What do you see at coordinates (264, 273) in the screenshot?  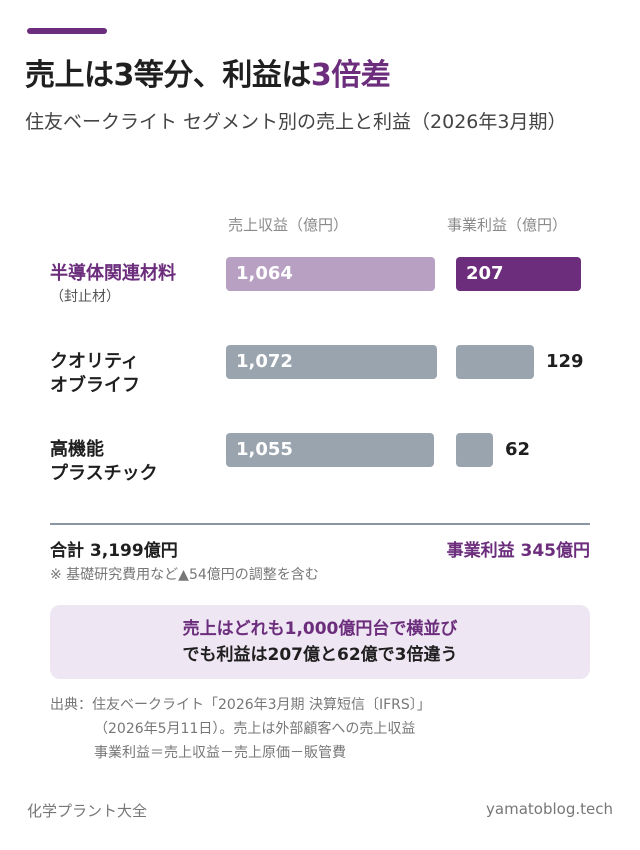 I see `revenue-value-label: 1,064` at bounding box center [264, 273].